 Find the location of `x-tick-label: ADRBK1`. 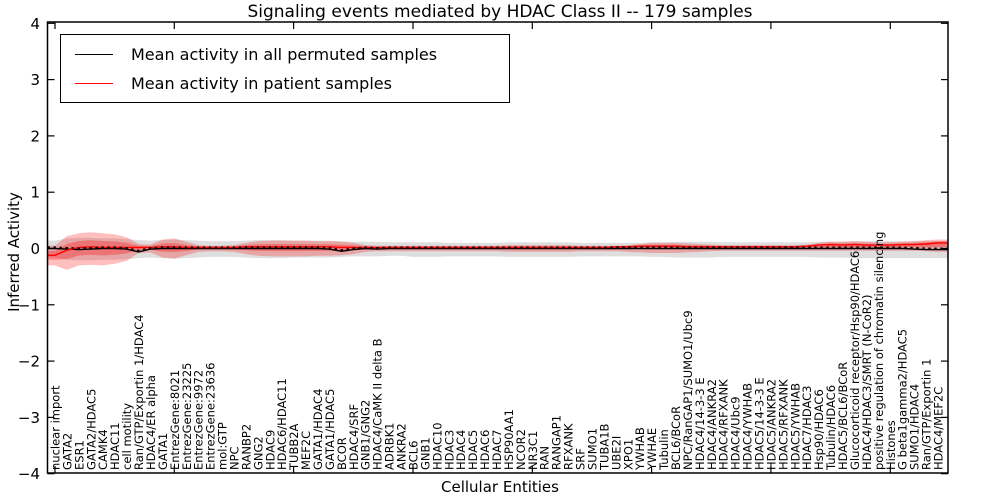

x-tick-label: ADRBK1 is located at coordinates (390, 446).